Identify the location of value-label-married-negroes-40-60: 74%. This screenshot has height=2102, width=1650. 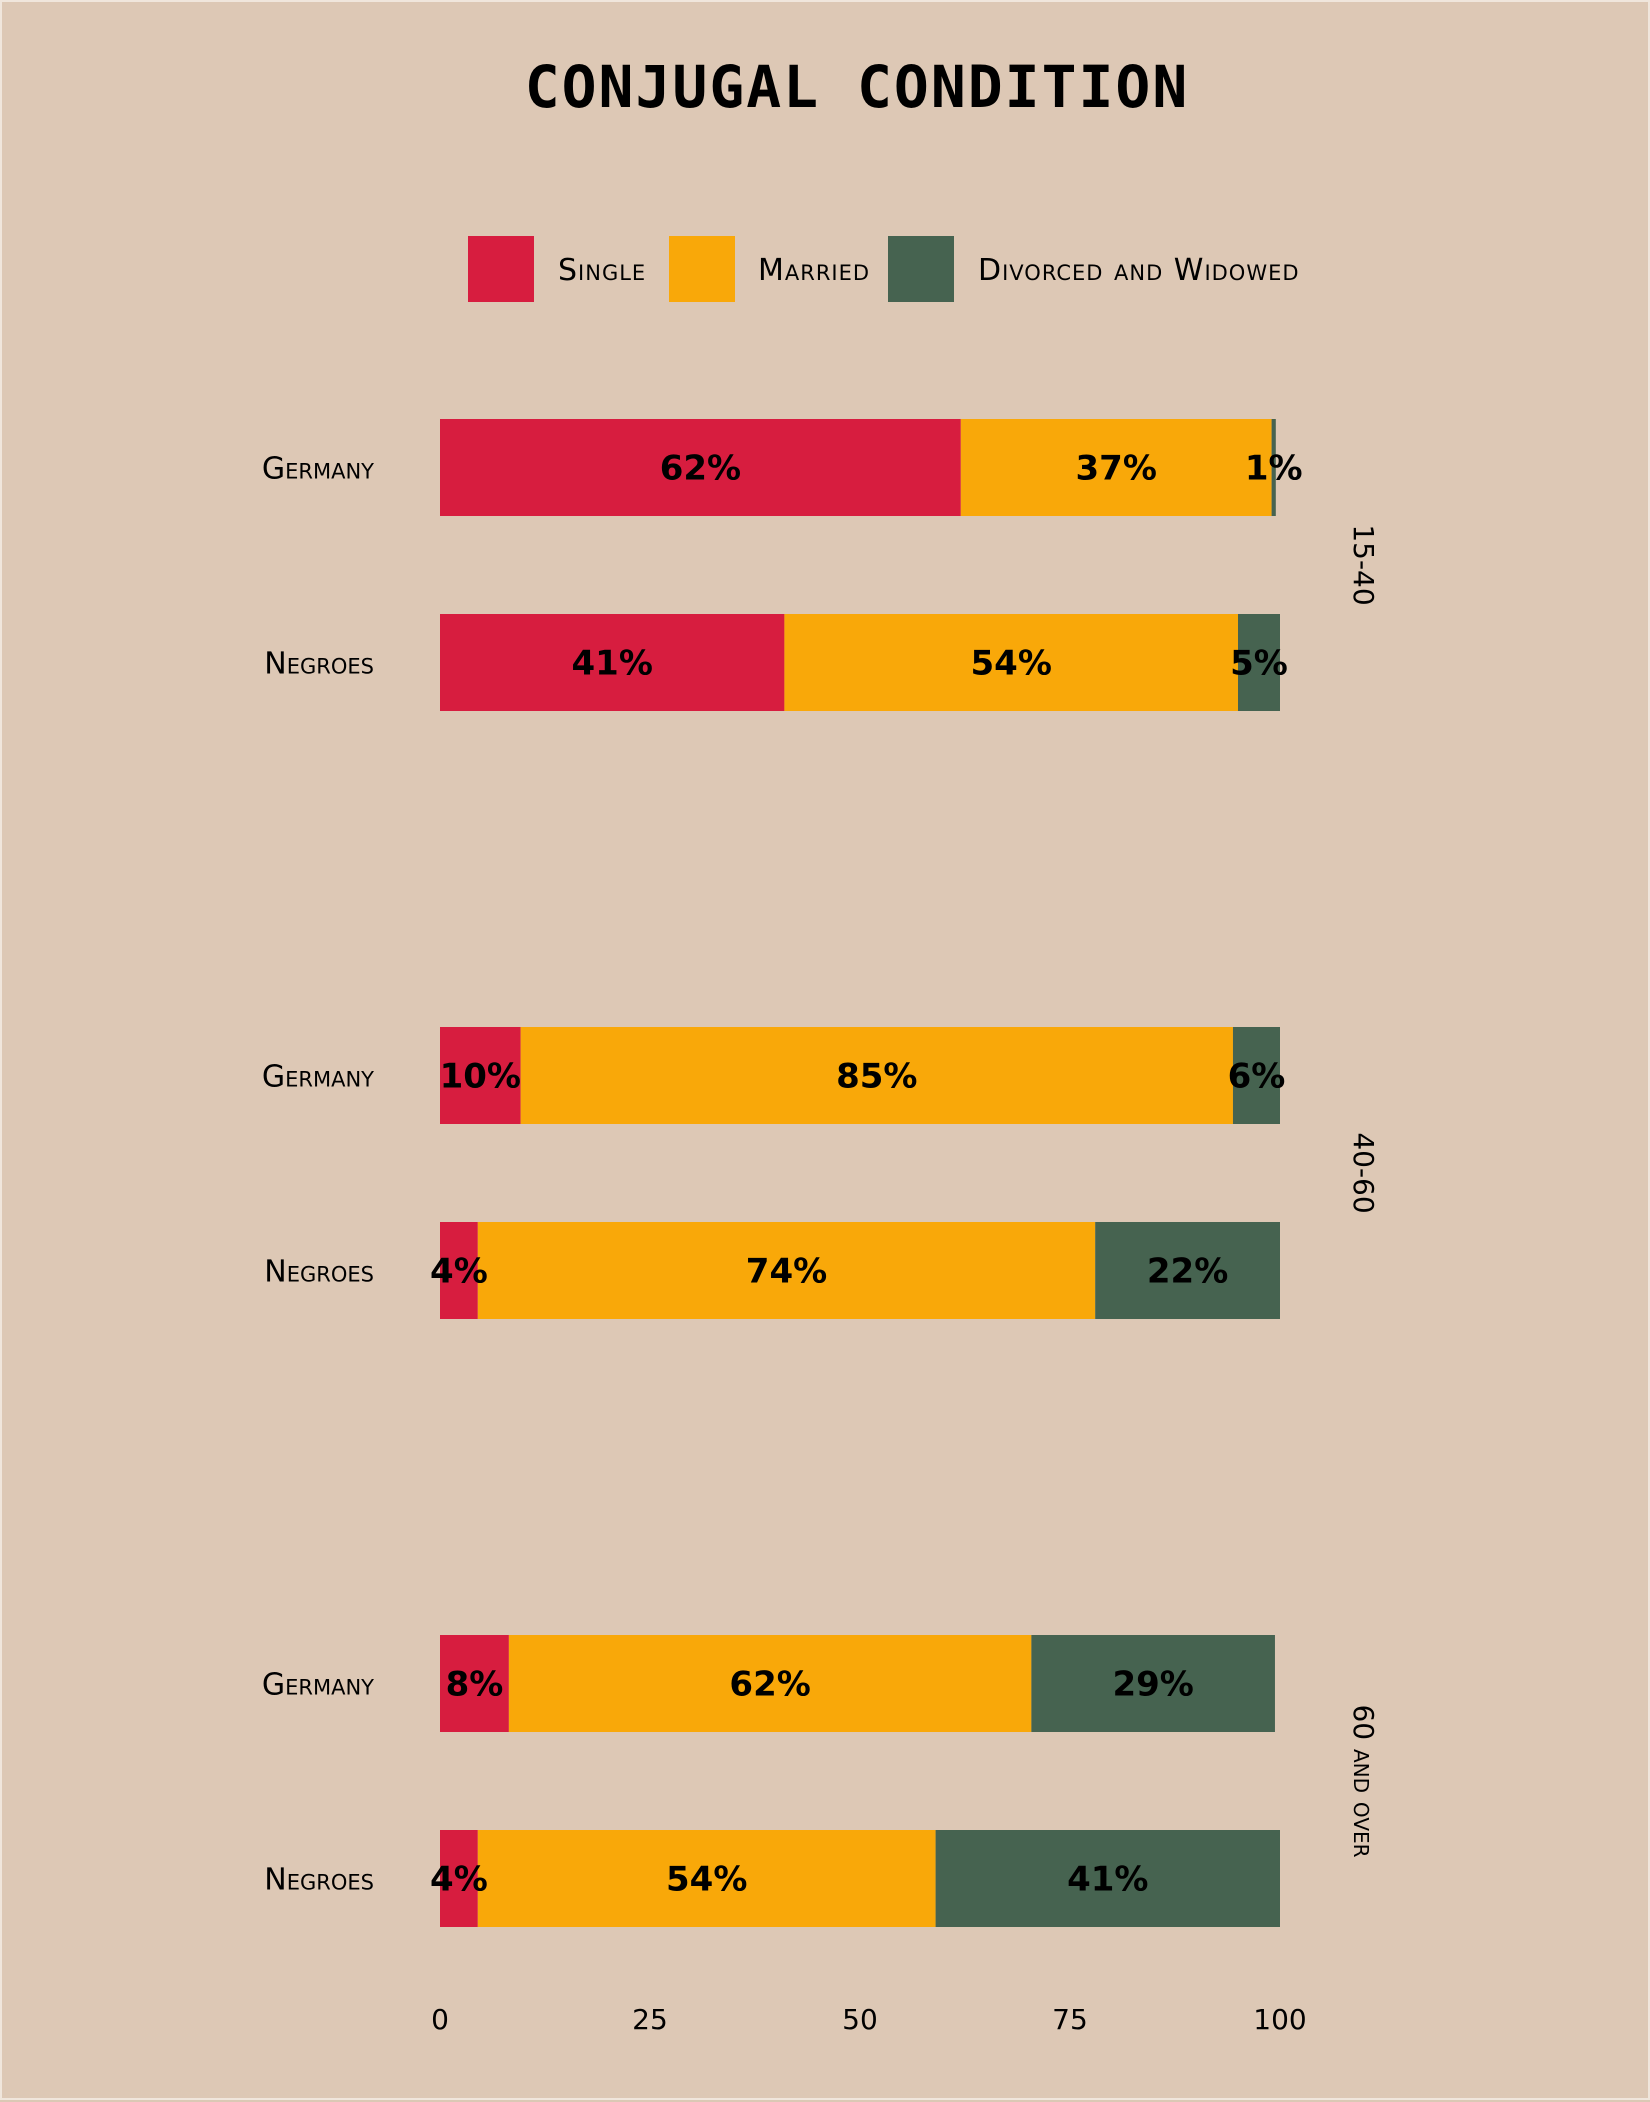
(786, 1272).